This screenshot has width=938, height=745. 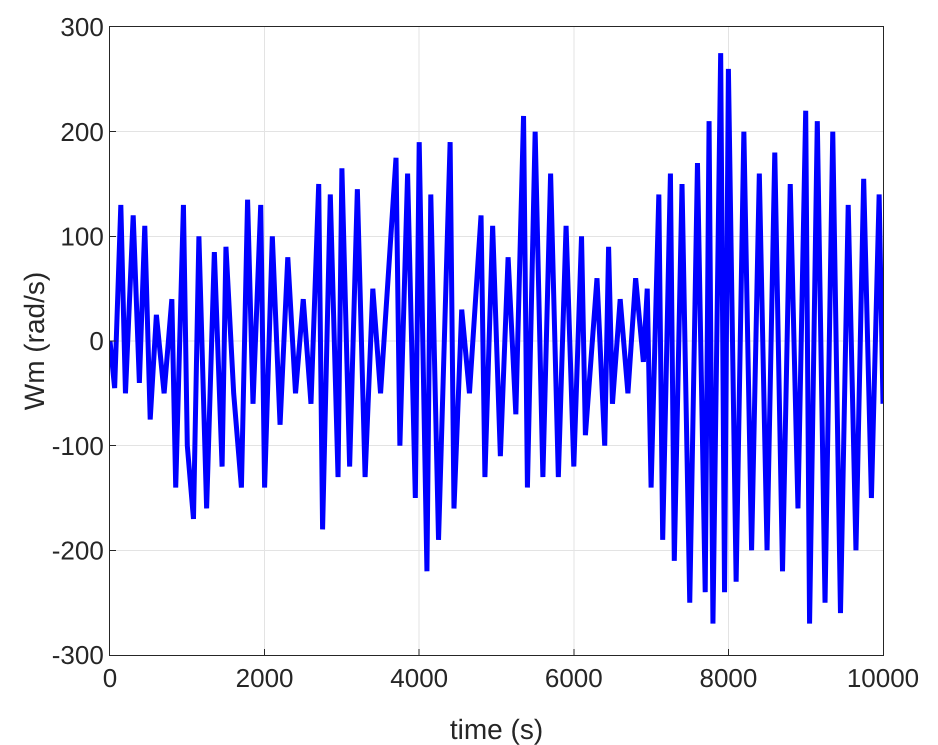 I want to click on y-tick-label: 0, so click(x=96, y=341).